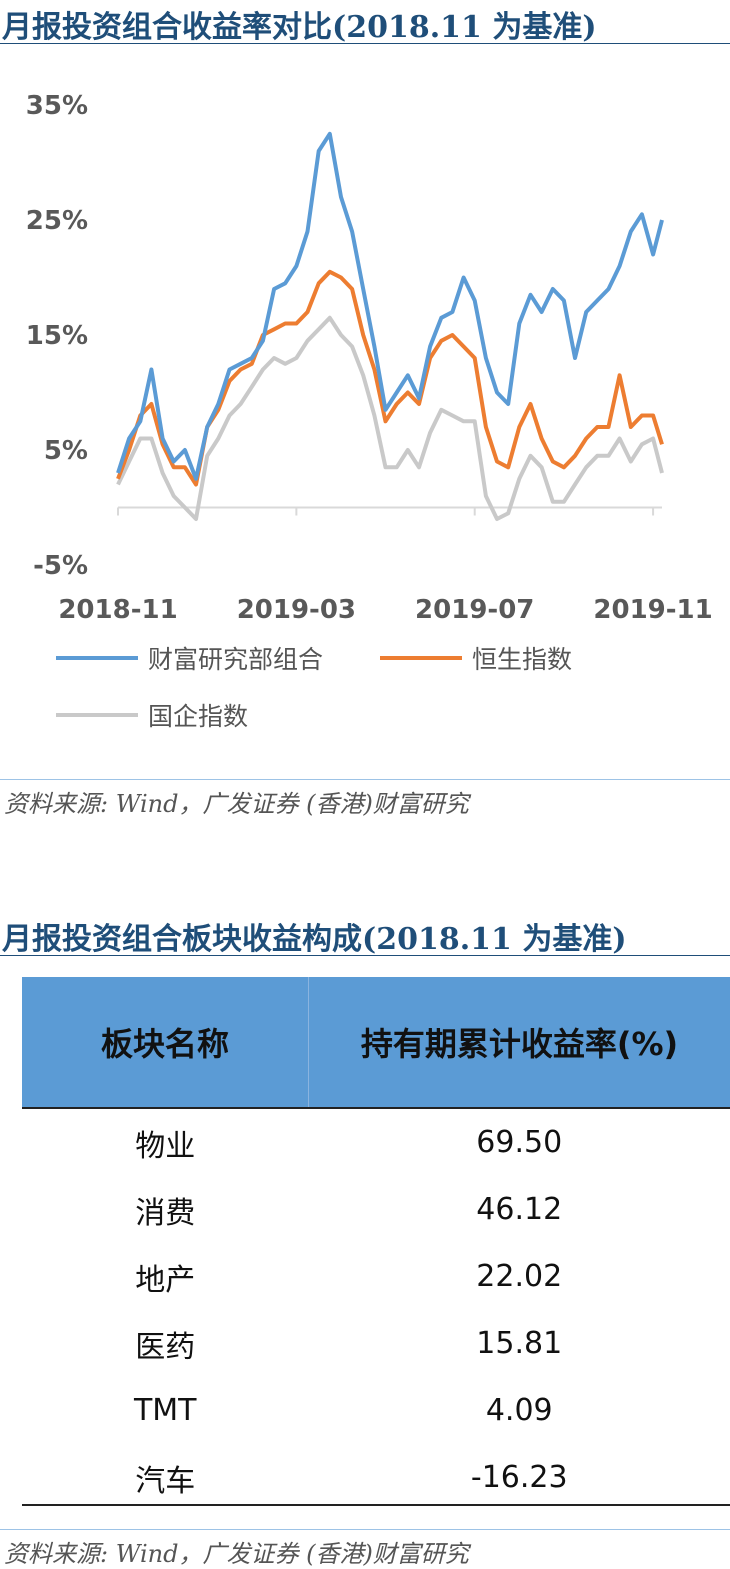 This screenshot has height=1569, width=730. I want to click on legend-swatch-orange, so click(421, 658).